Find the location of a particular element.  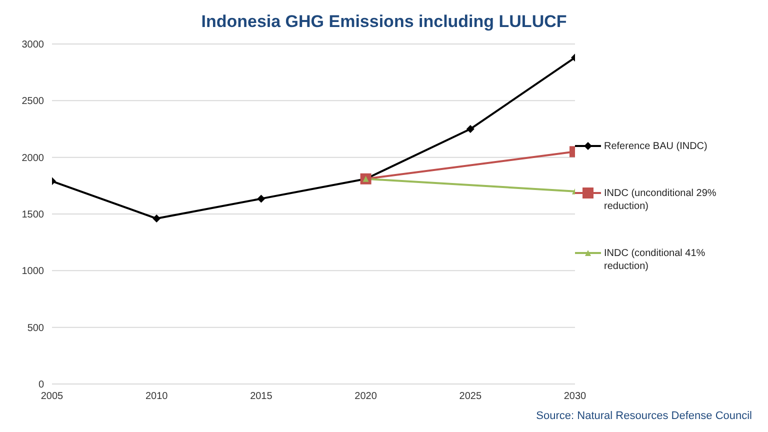

y-tick-label: 500 is located at coordinates (35, 328).